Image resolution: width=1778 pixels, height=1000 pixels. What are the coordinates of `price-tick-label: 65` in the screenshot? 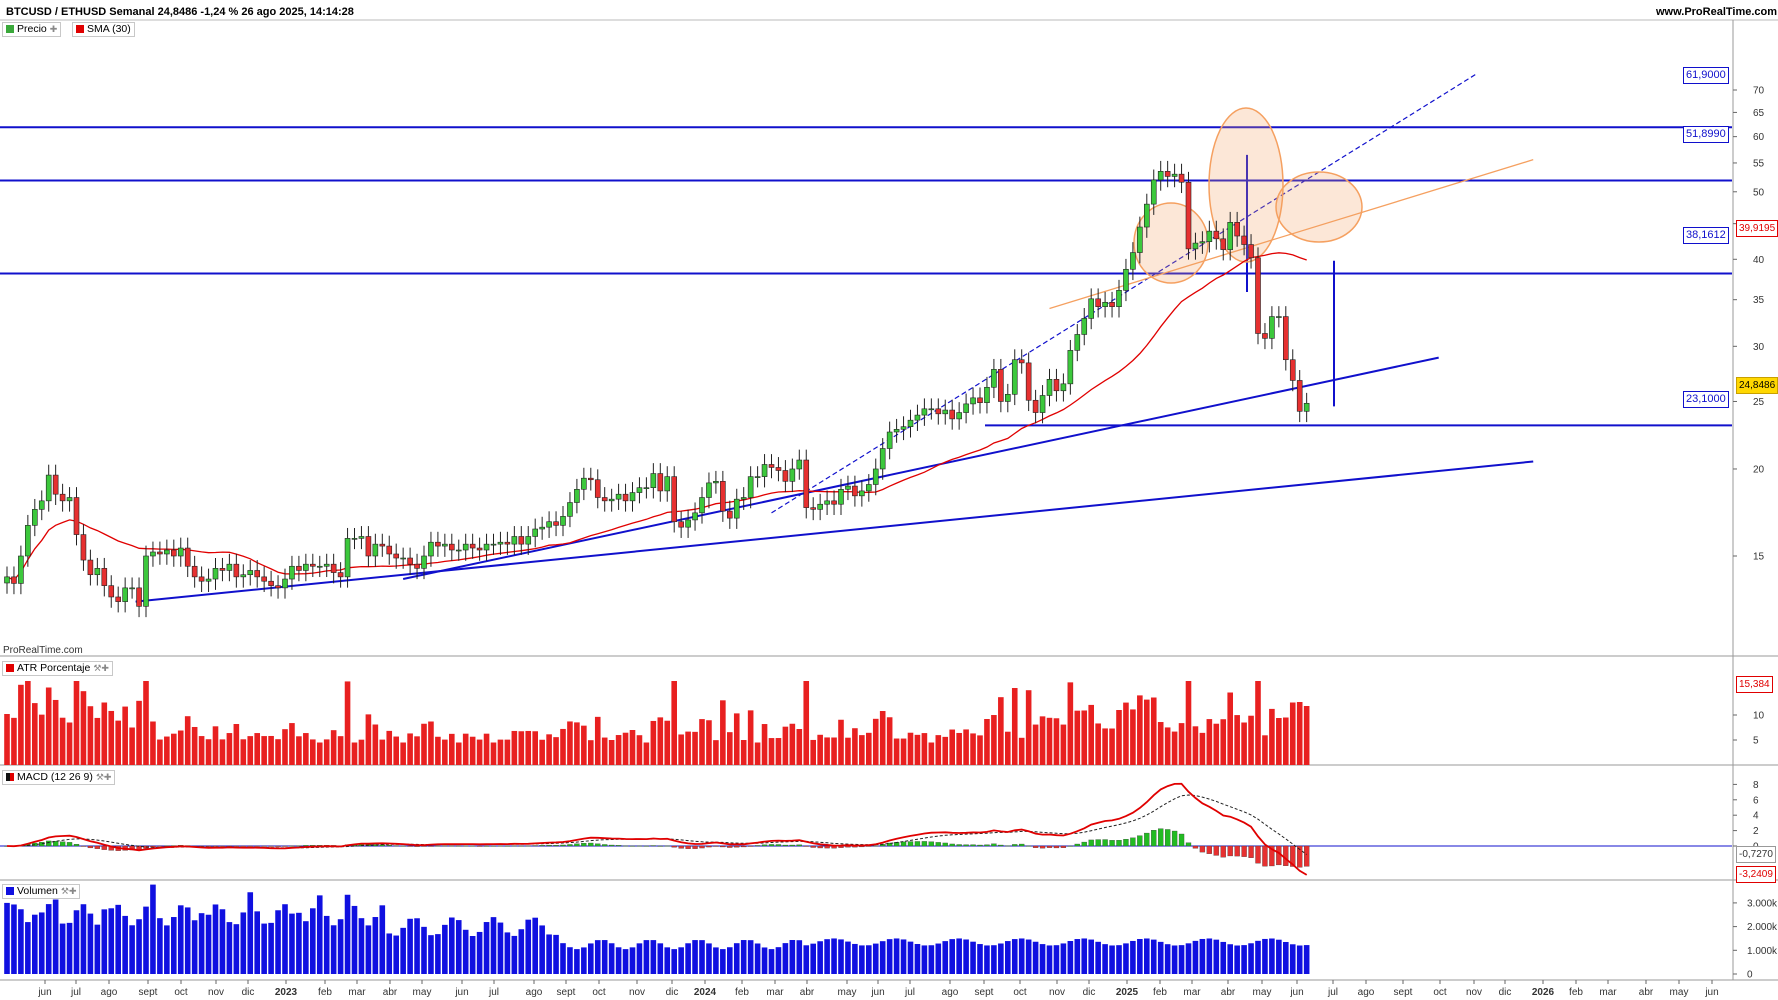 It's located at (1759, 113).